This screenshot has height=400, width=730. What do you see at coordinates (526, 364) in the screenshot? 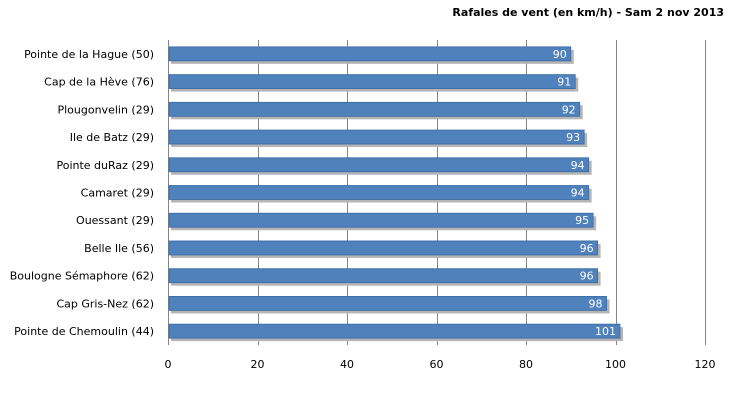
I see `x-tick-label: 80` at bounding box center [526, 364].